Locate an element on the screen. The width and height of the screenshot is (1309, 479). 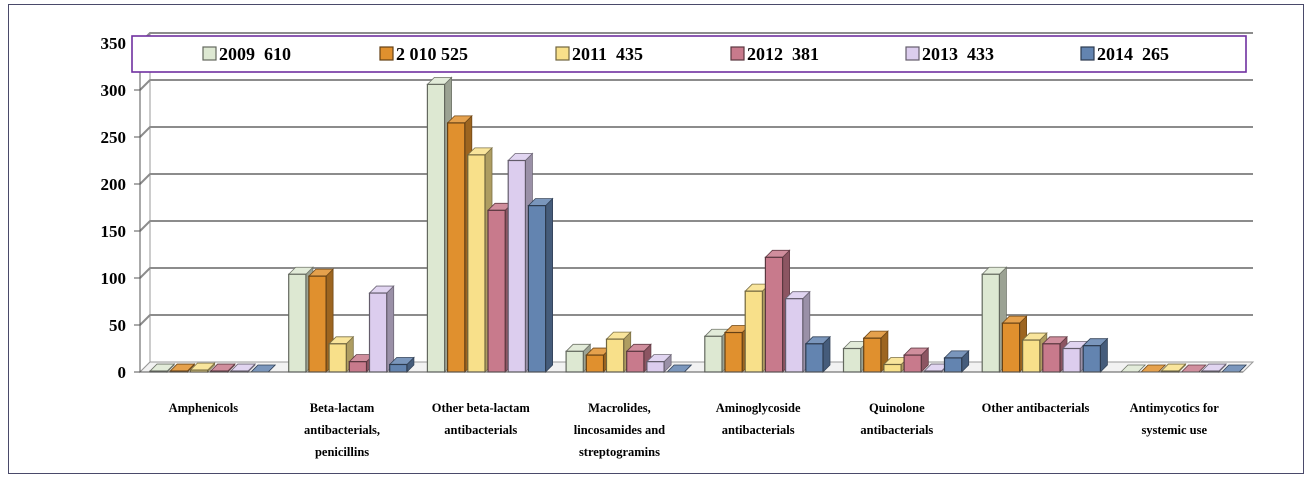
y-tick-label: 300 is located at coordinates (114, 90).